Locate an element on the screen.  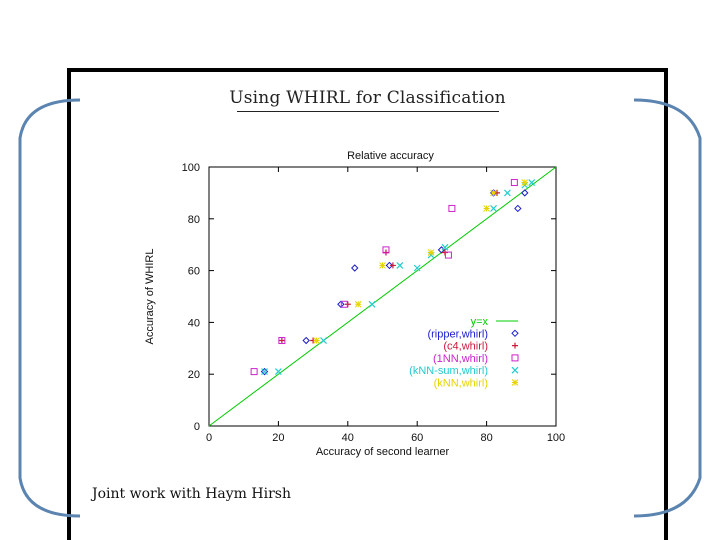
legend-label: y=x is located at coordinates (480, 322).